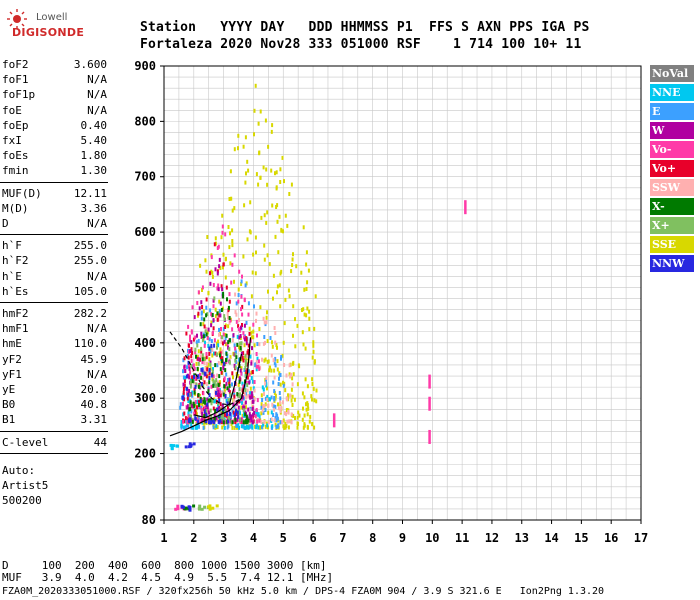 The width and height of the screenshot is (700, 600). I want to click on param-value: 1.80, so click(94, 156).